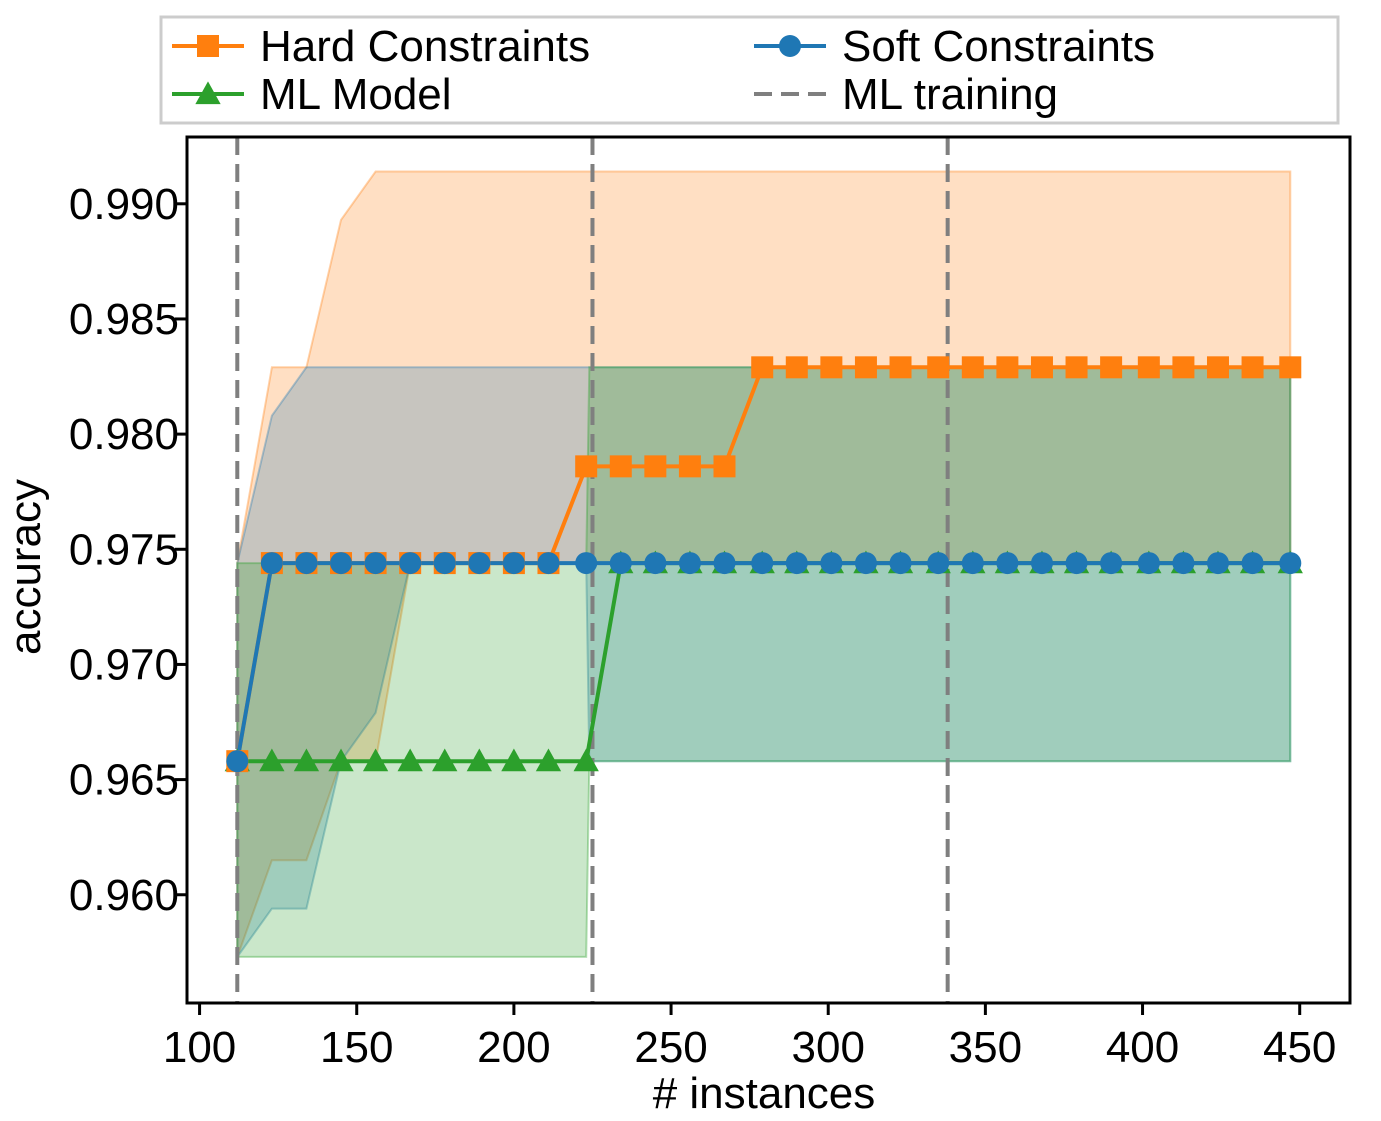 The width and height of the screenshot is (1381, 1121). I want to click on legend-box, so click(749, 70).